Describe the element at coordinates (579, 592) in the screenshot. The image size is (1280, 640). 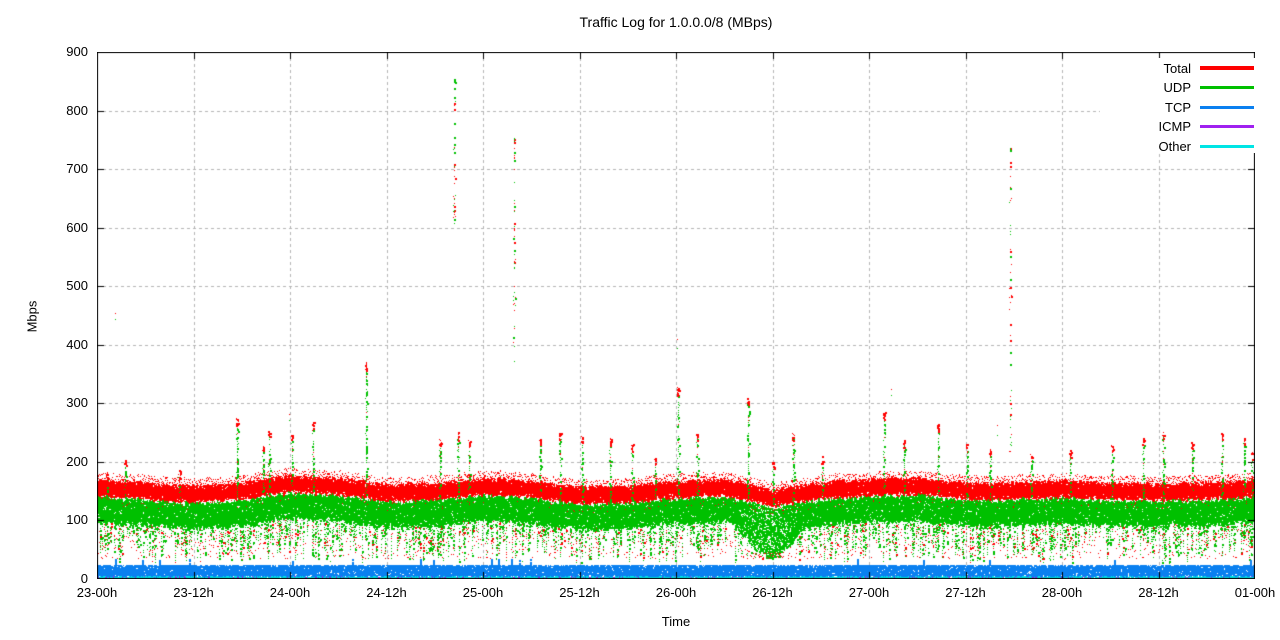
I see `x-tick-label: 25-12h` at that location.